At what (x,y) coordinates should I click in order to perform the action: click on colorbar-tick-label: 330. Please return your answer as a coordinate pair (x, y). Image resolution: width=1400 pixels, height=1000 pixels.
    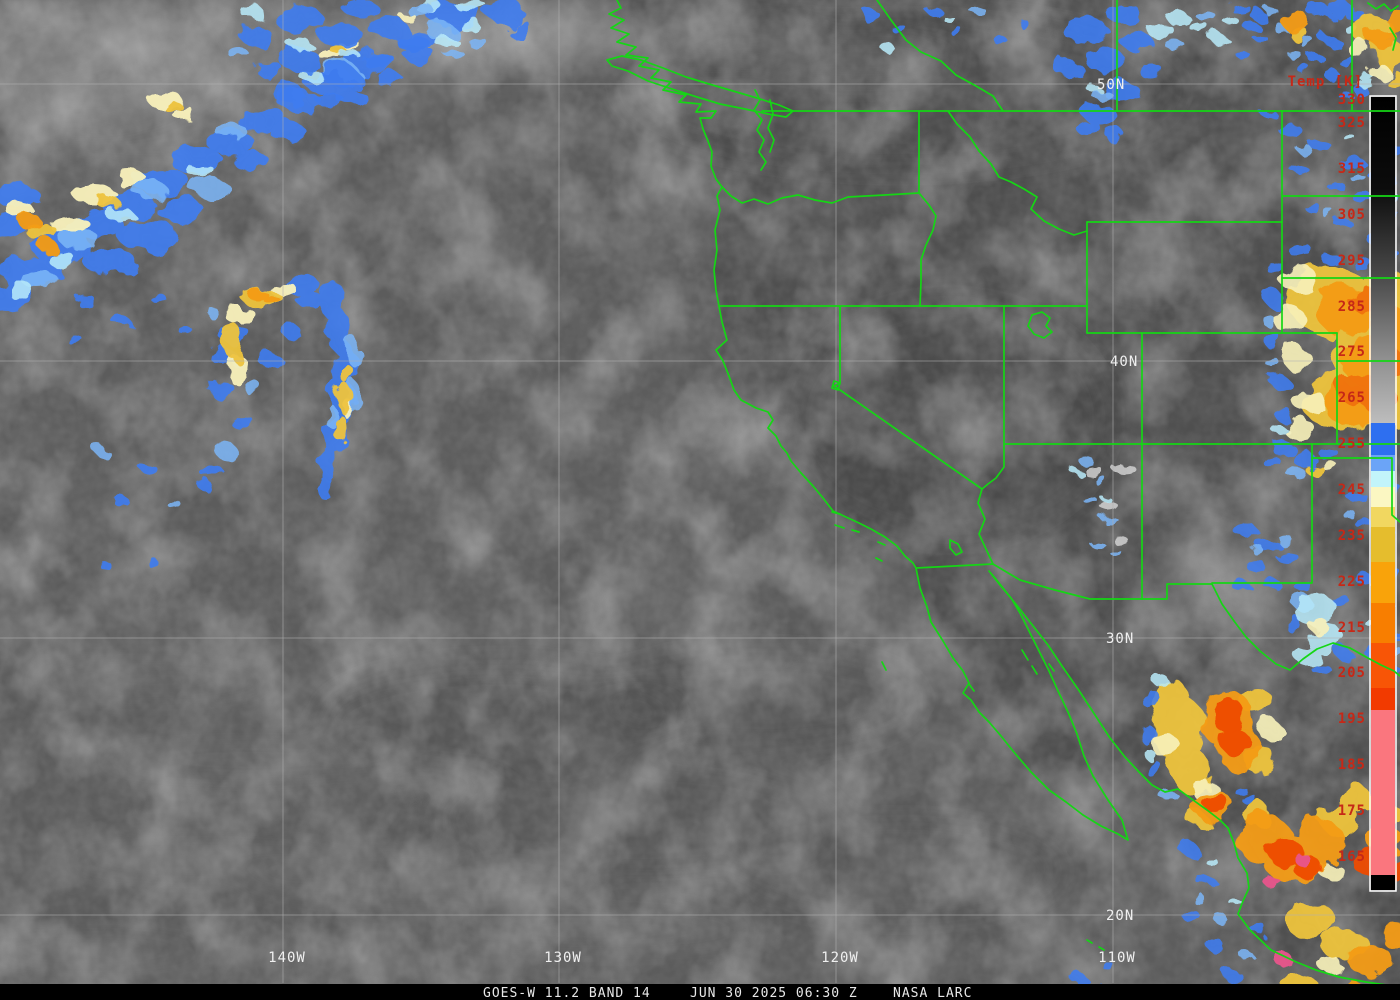
    Looking at the image, I should click on (1352, 100).